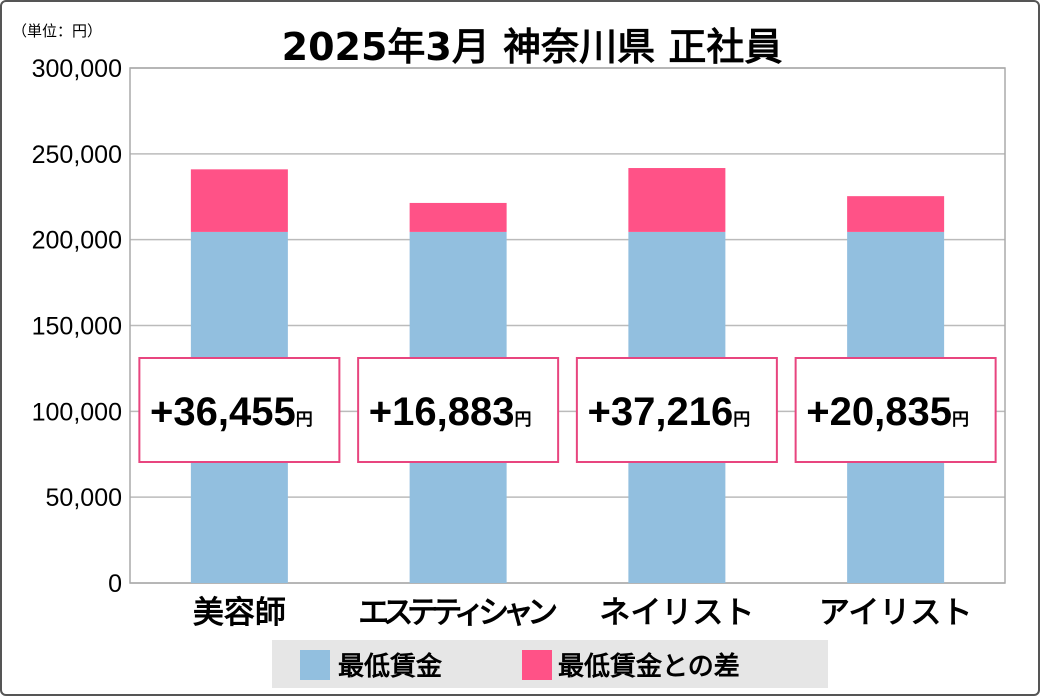 Image resolution: width=1040 pixels, height=696 pixels. Describe the element at coordinates (84, 498) in the screenshot. I see `y-tick-label: 50,000` at that location.